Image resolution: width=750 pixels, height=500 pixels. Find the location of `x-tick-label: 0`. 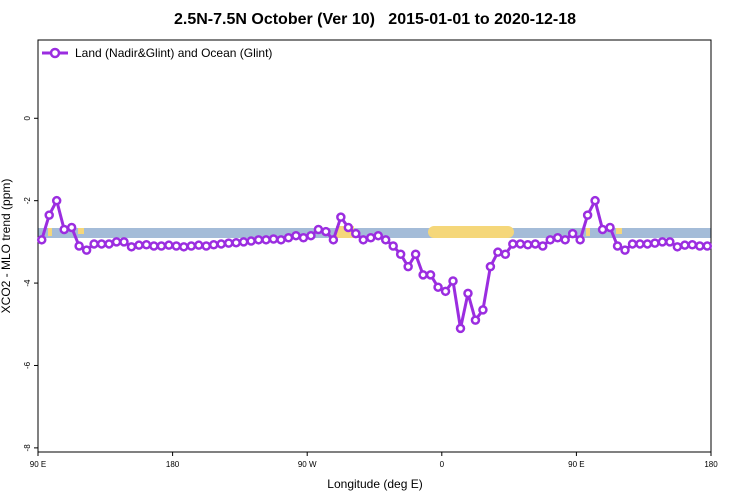

x-tick-label: 0 is located at coordinates (442, 464).